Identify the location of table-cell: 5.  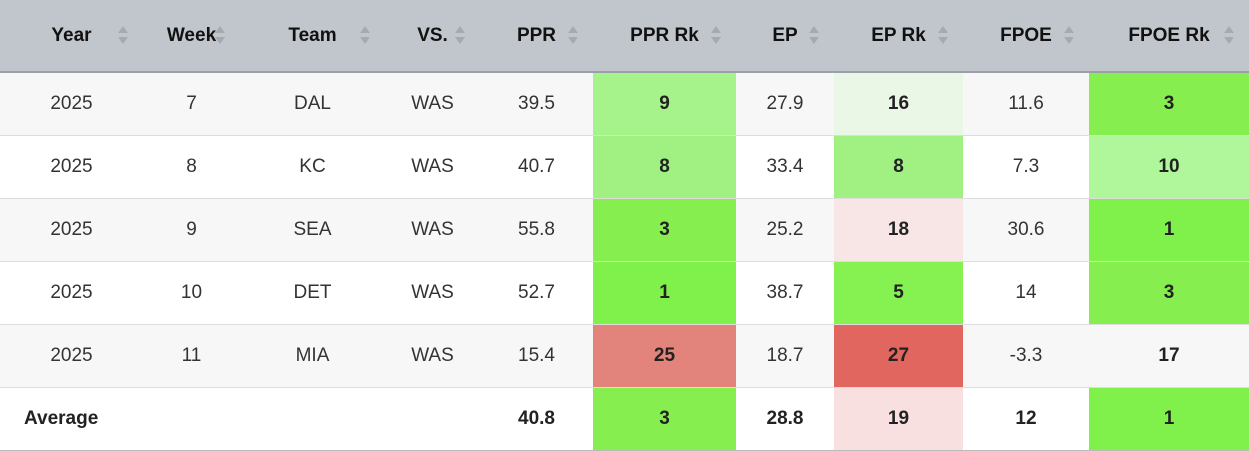
(898, 293).